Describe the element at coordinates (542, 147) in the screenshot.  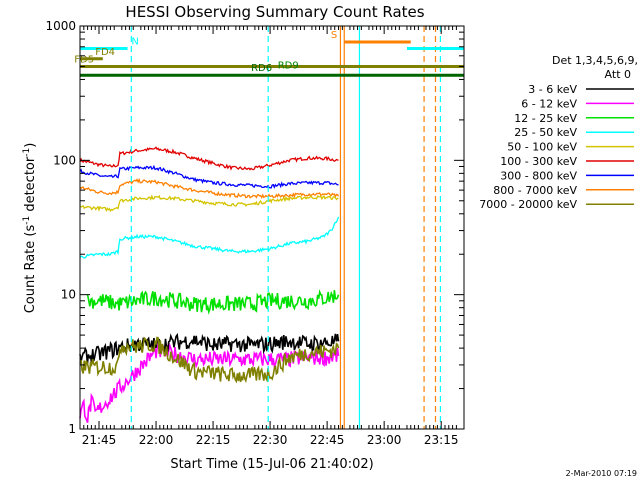
I see `legend-label-4: 50 - 100 keV` at that location.